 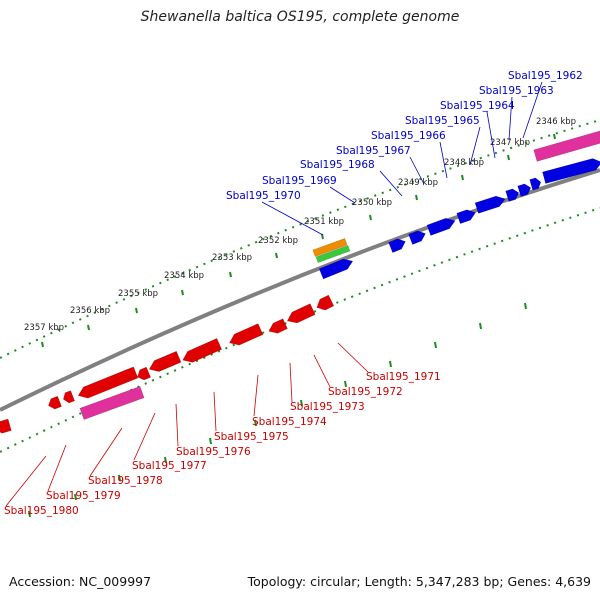 I want to click on reverse-gene-label: Sbal195_1977, so click(x=169, y=466).